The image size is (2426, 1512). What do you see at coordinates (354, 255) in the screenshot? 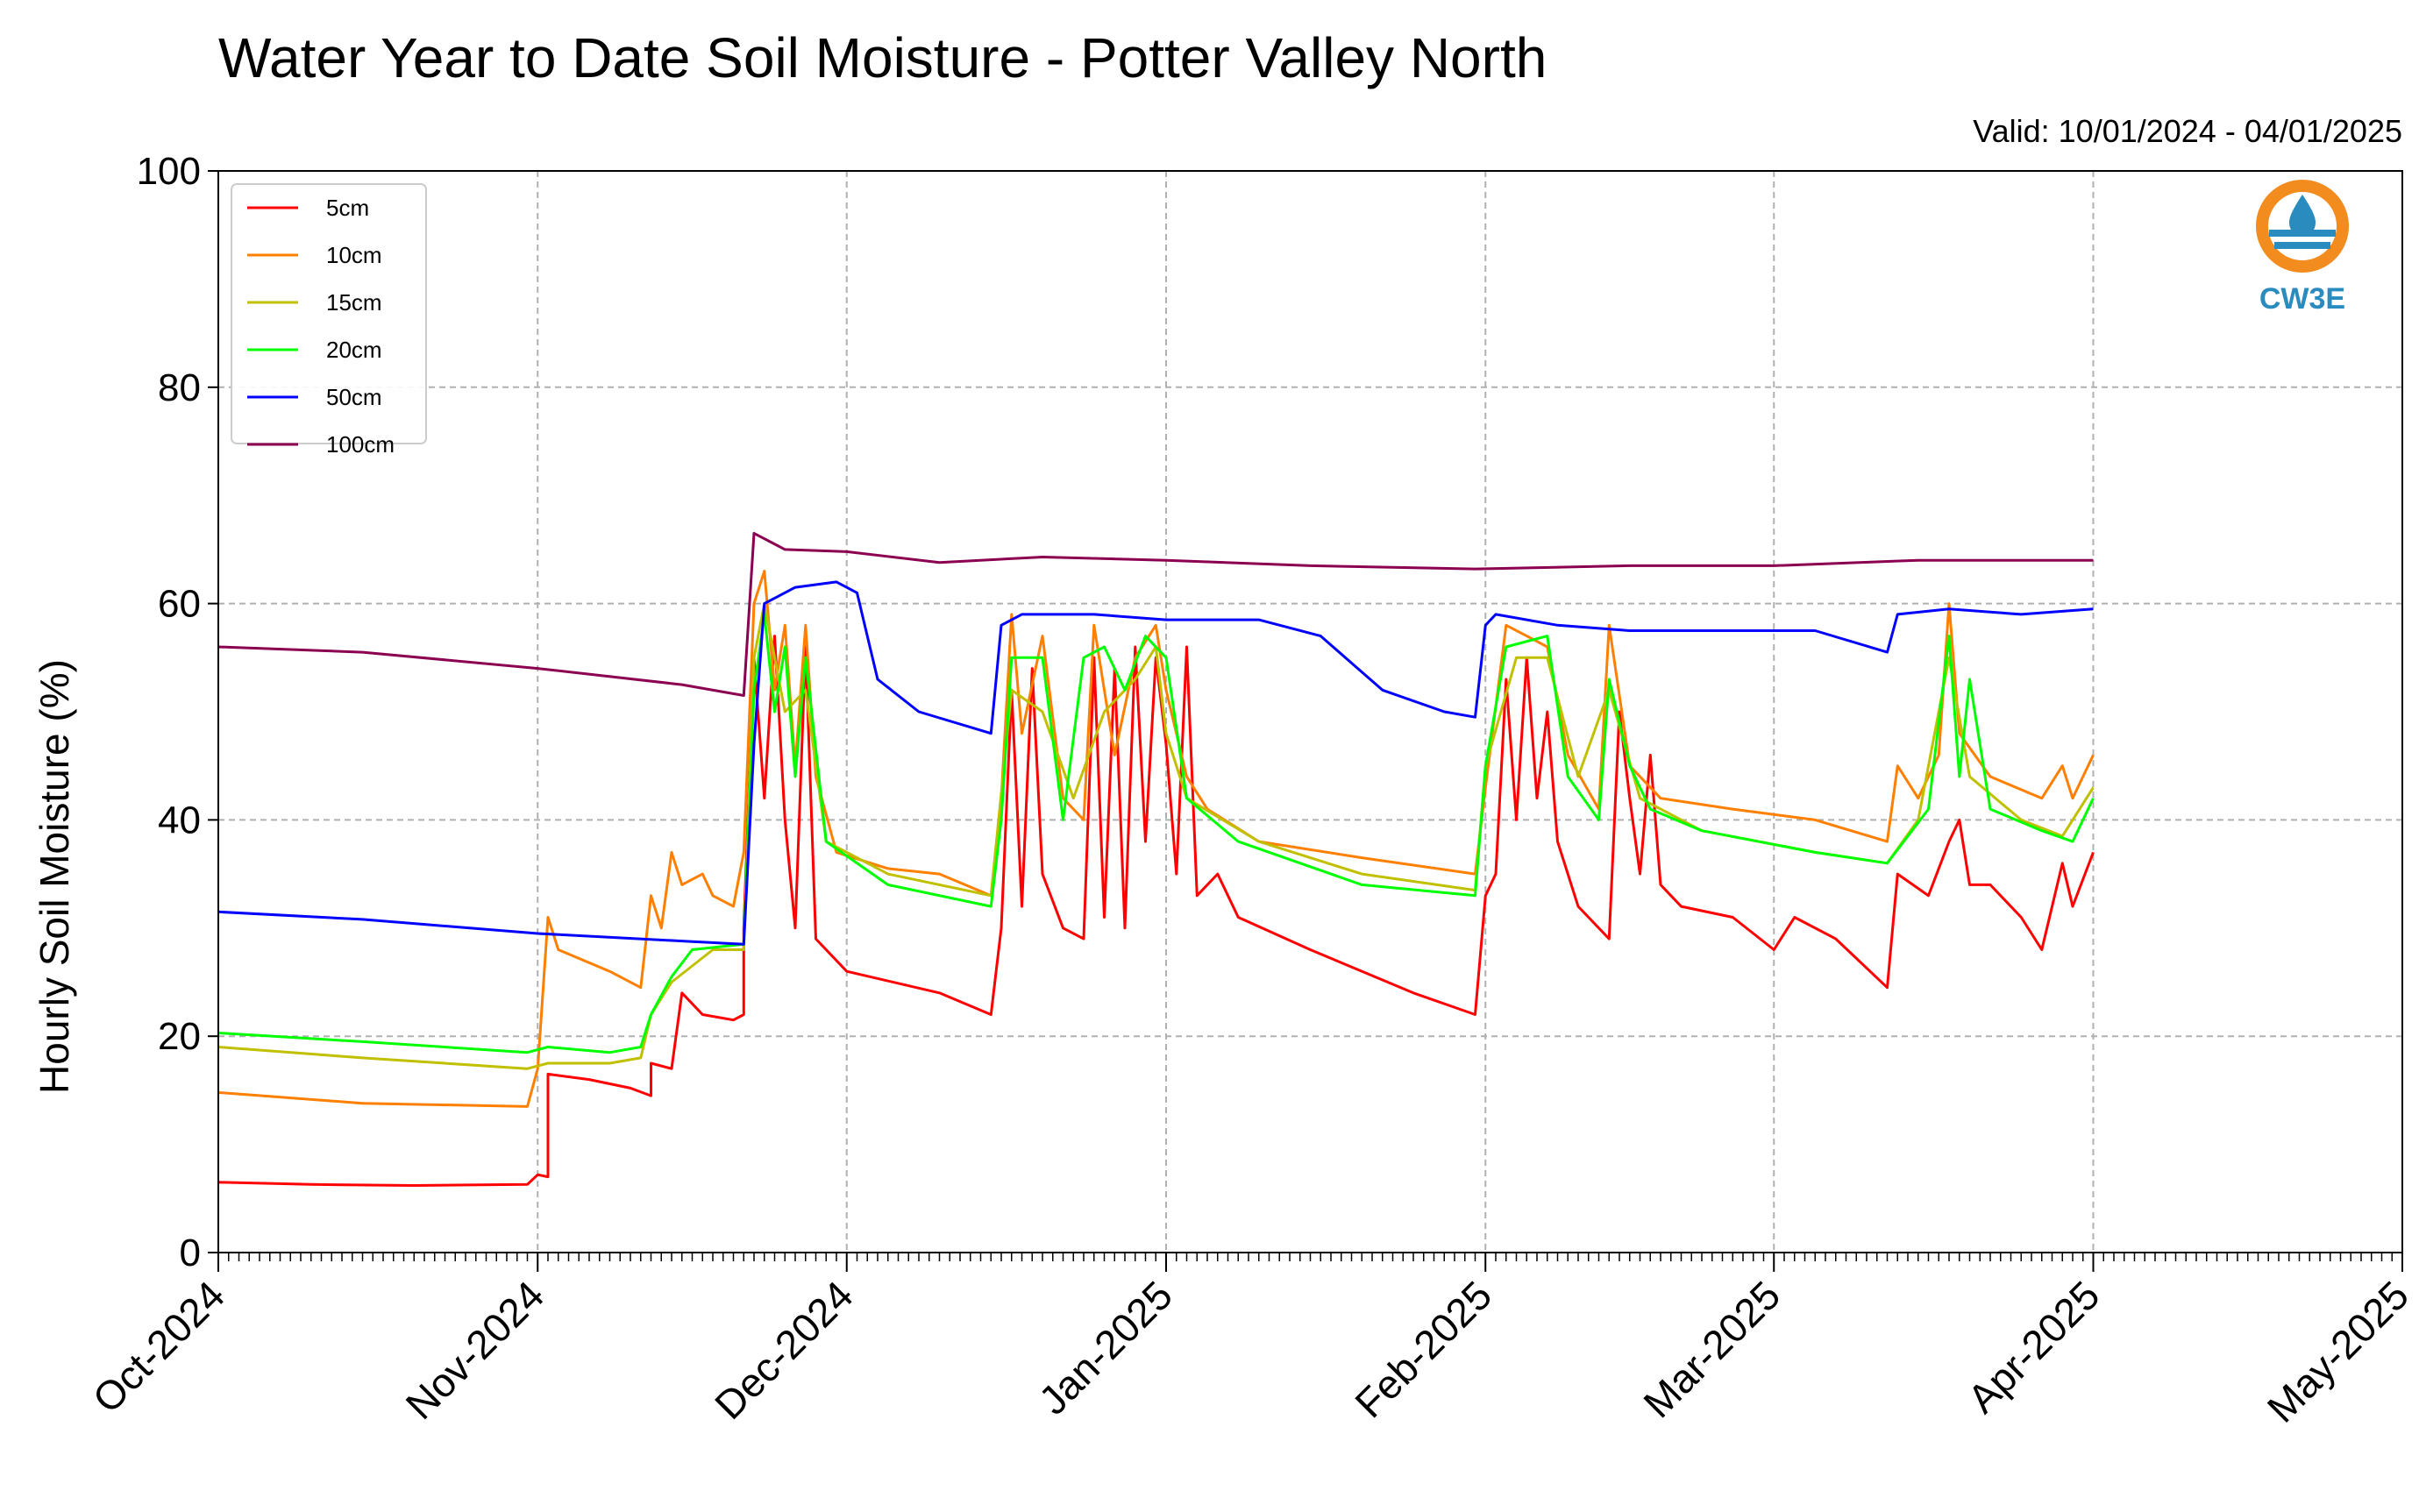
I see `legend-label-10cm: 10cm` at bounding box center [354, 255].